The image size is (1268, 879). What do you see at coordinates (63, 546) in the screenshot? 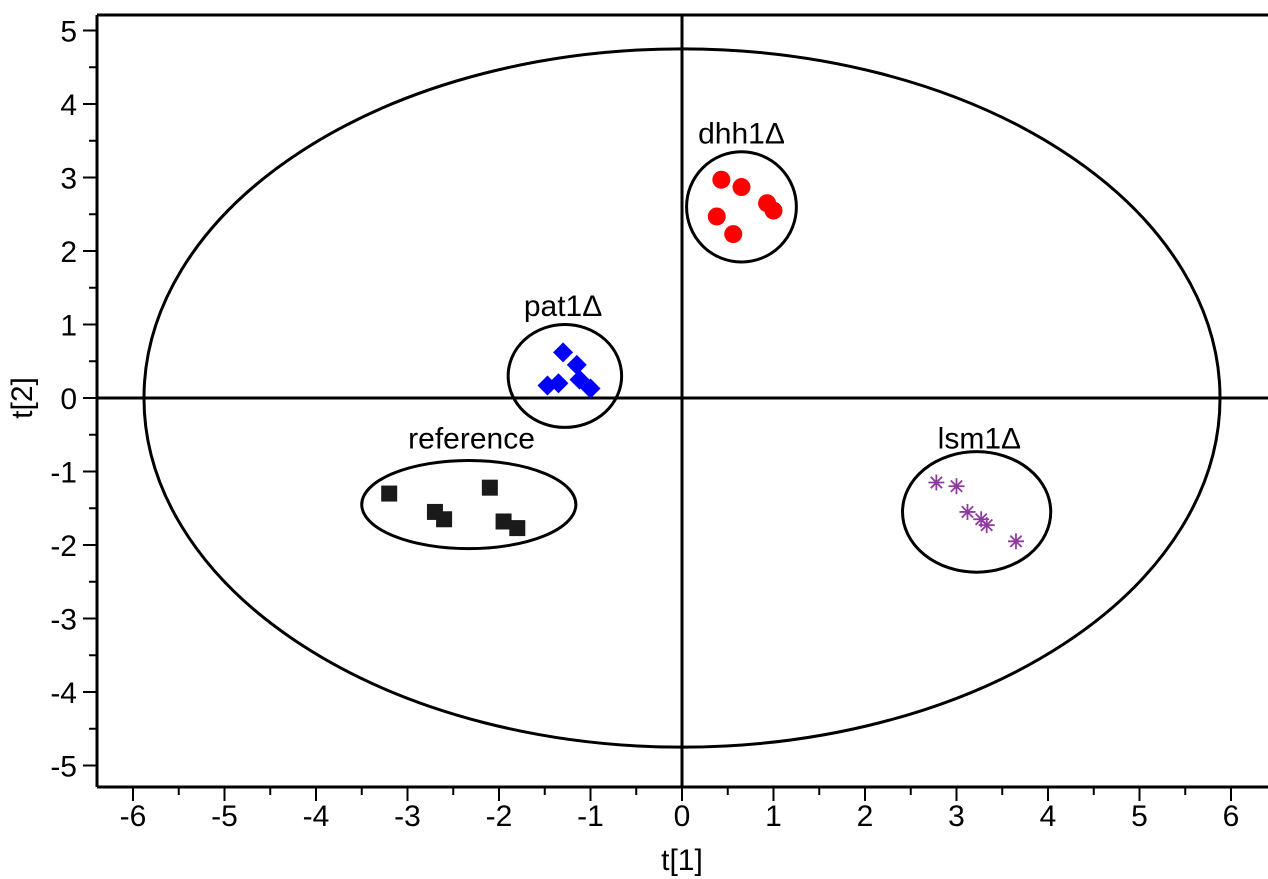
I see `y-tick-label: -2` at bounding box center [63, 546].